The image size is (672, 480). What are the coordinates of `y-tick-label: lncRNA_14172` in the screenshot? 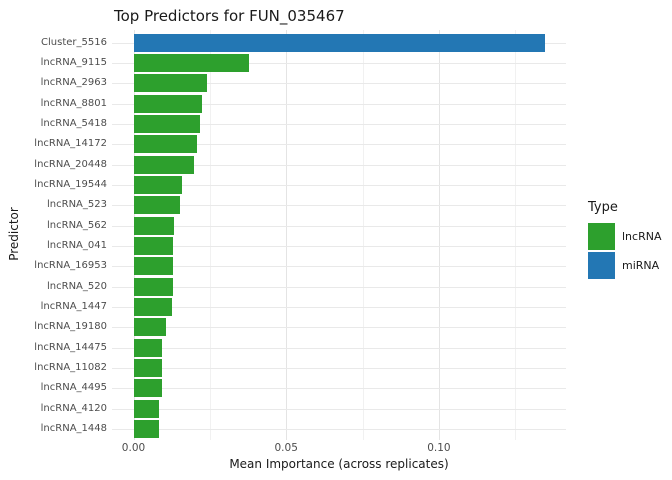 It's located at (70, 144).